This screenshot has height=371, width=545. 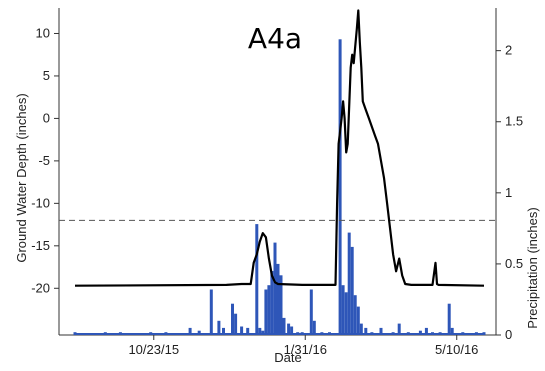 I want to click on left-axis-title: Ground Water Depth (inches), so click(x=21, y=177).